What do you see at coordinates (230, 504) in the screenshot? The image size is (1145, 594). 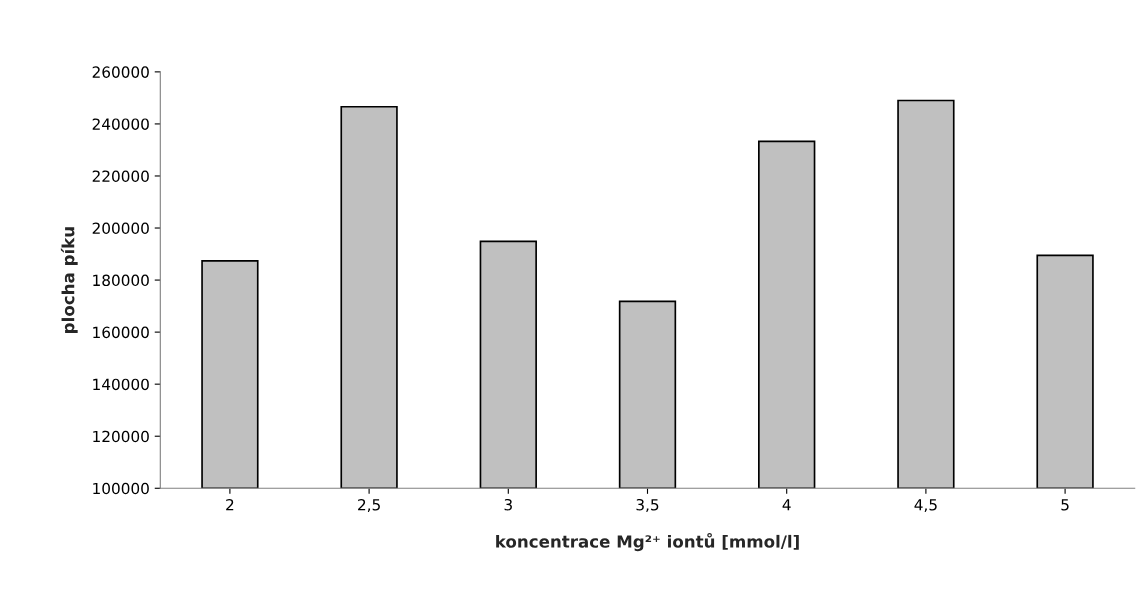 I see `x-tick-label: 2` at bounding box center [230, 504].